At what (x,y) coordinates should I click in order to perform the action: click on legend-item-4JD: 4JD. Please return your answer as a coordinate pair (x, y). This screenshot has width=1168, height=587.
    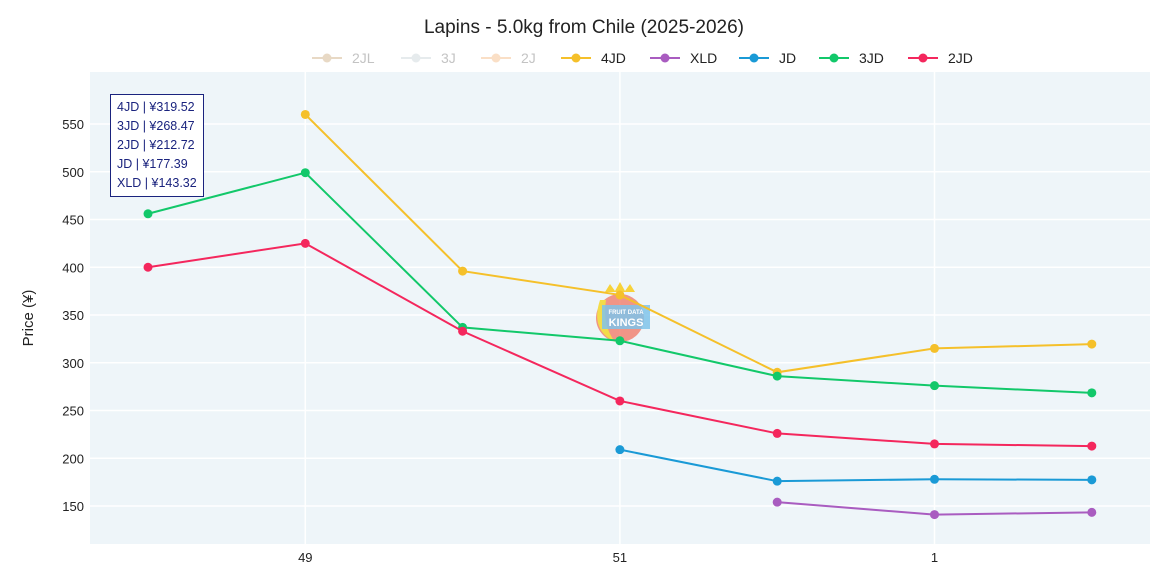
    Looking at the image, I should click on (593, 58).